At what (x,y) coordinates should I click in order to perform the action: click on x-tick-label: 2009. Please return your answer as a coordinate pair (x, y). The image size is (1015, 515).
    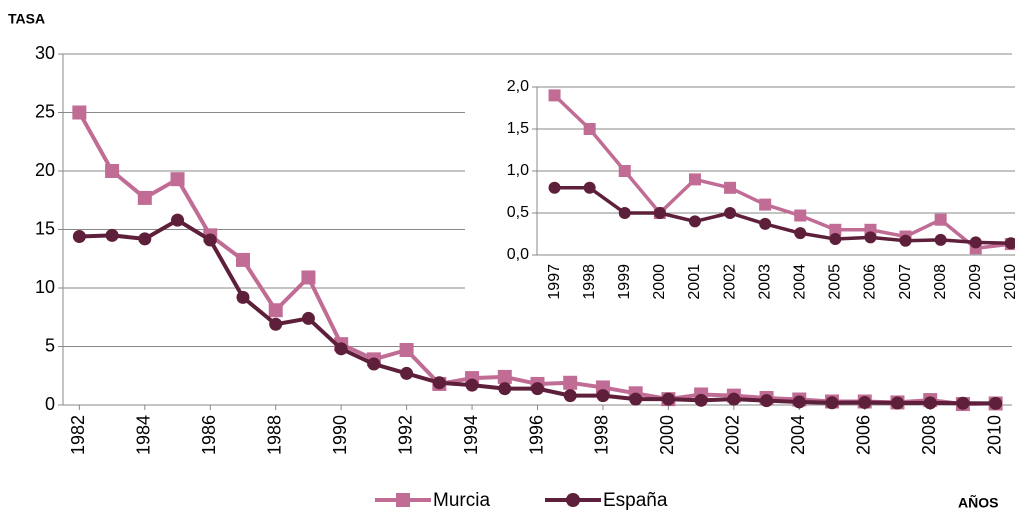
    Looking at the image, I should click on (975, 282).